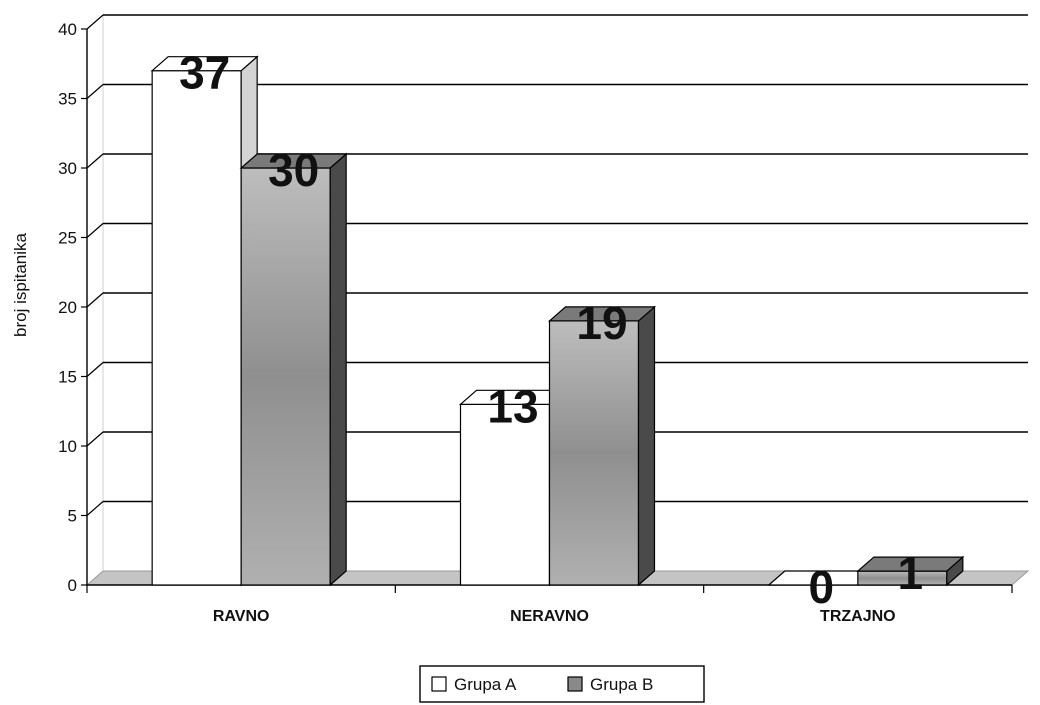 This screenshot has width=1040, height=705. What do you see at coordinates (621, 684) in the screenshot?
I see `legend-label: Grupa B` at bounding box center [621, 684].